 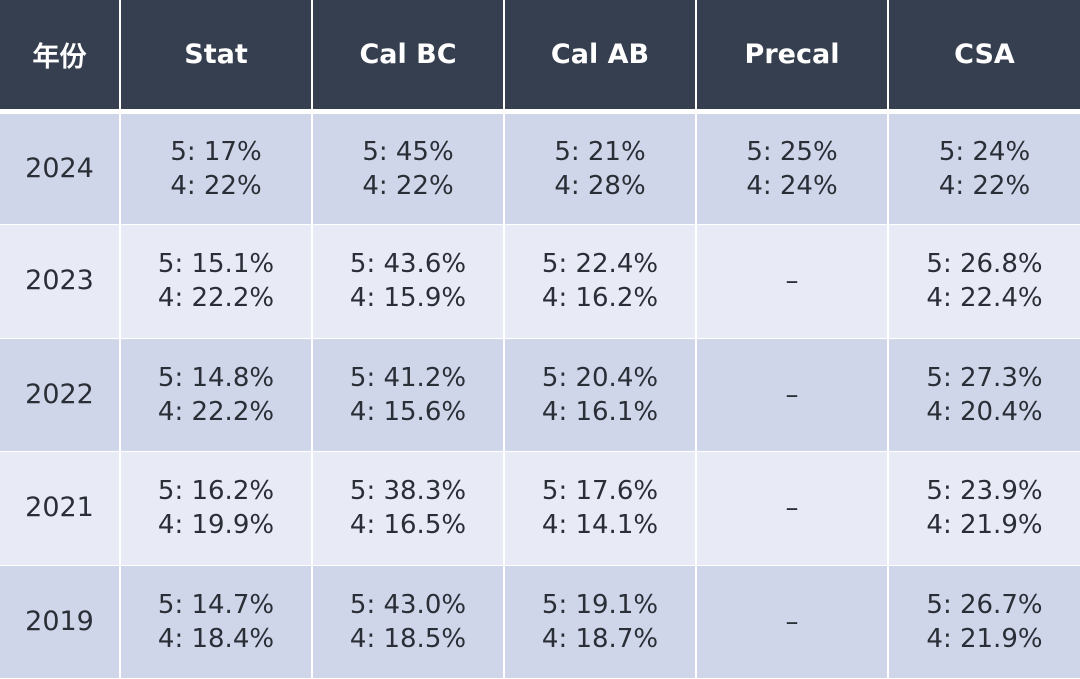 What do you see at coordinates (600, 185) in the screenshot?
I see `score-4-value: 4: 28%` at bounding box center [600, 185].